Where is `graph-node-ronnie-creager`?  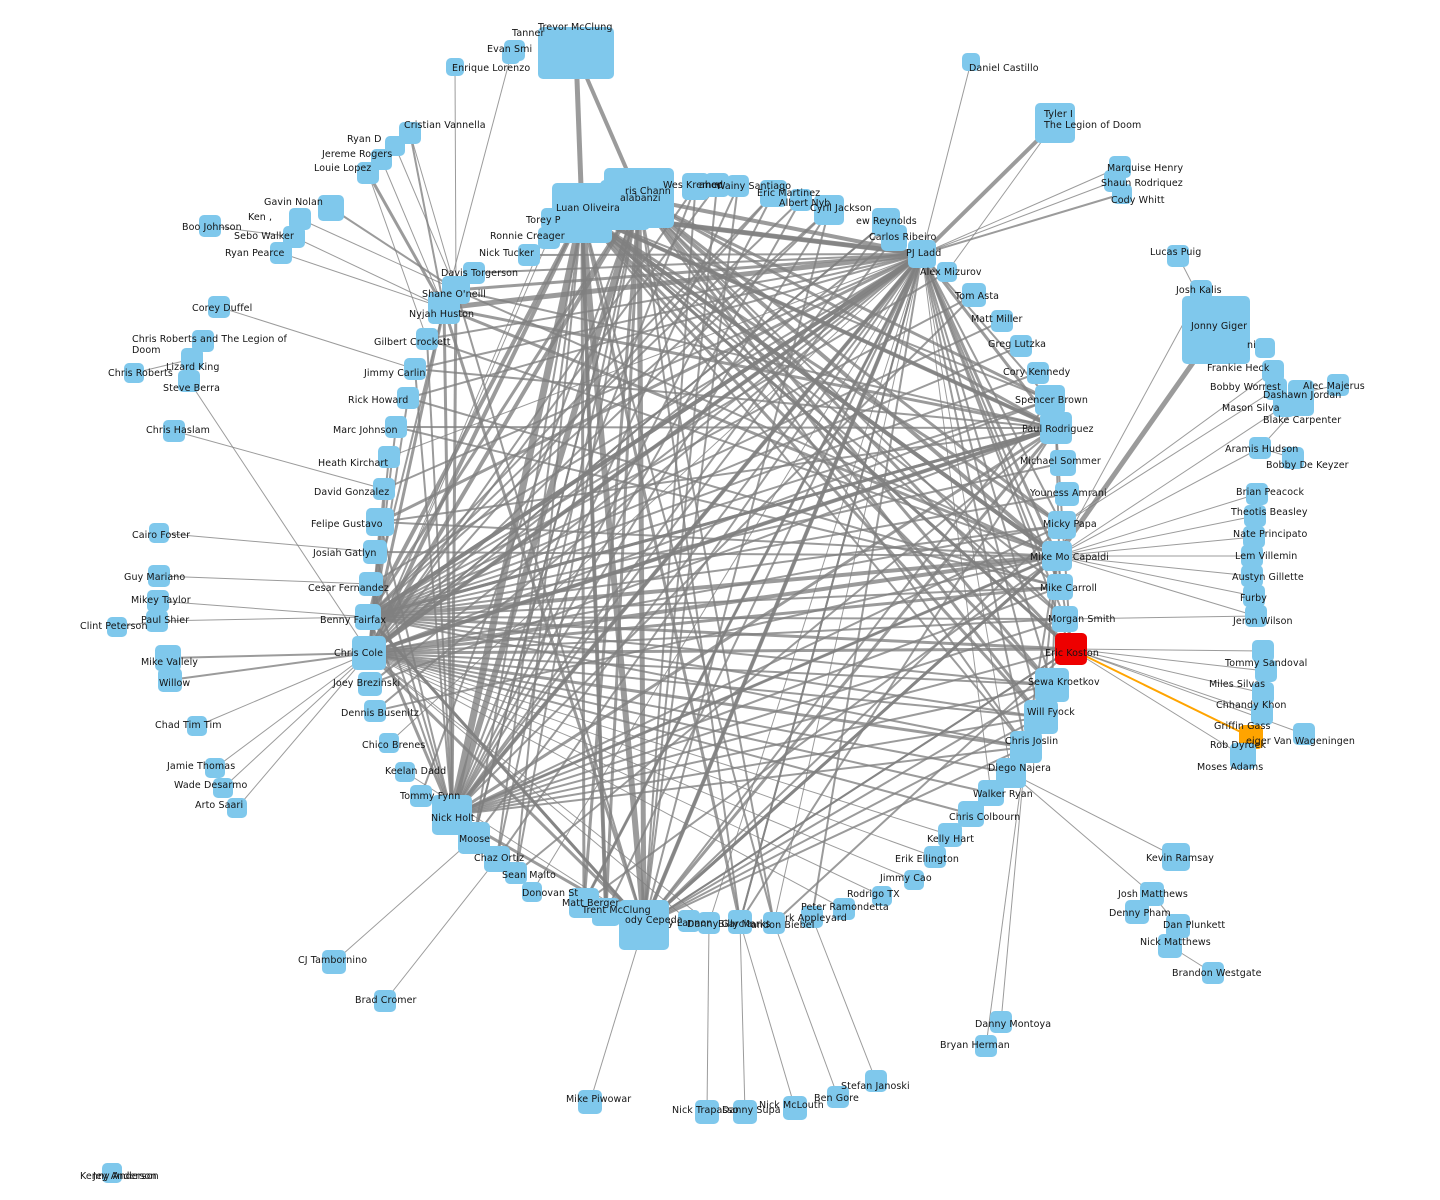
graph-node-ronnie-creager is located at coordinates (549, 238).